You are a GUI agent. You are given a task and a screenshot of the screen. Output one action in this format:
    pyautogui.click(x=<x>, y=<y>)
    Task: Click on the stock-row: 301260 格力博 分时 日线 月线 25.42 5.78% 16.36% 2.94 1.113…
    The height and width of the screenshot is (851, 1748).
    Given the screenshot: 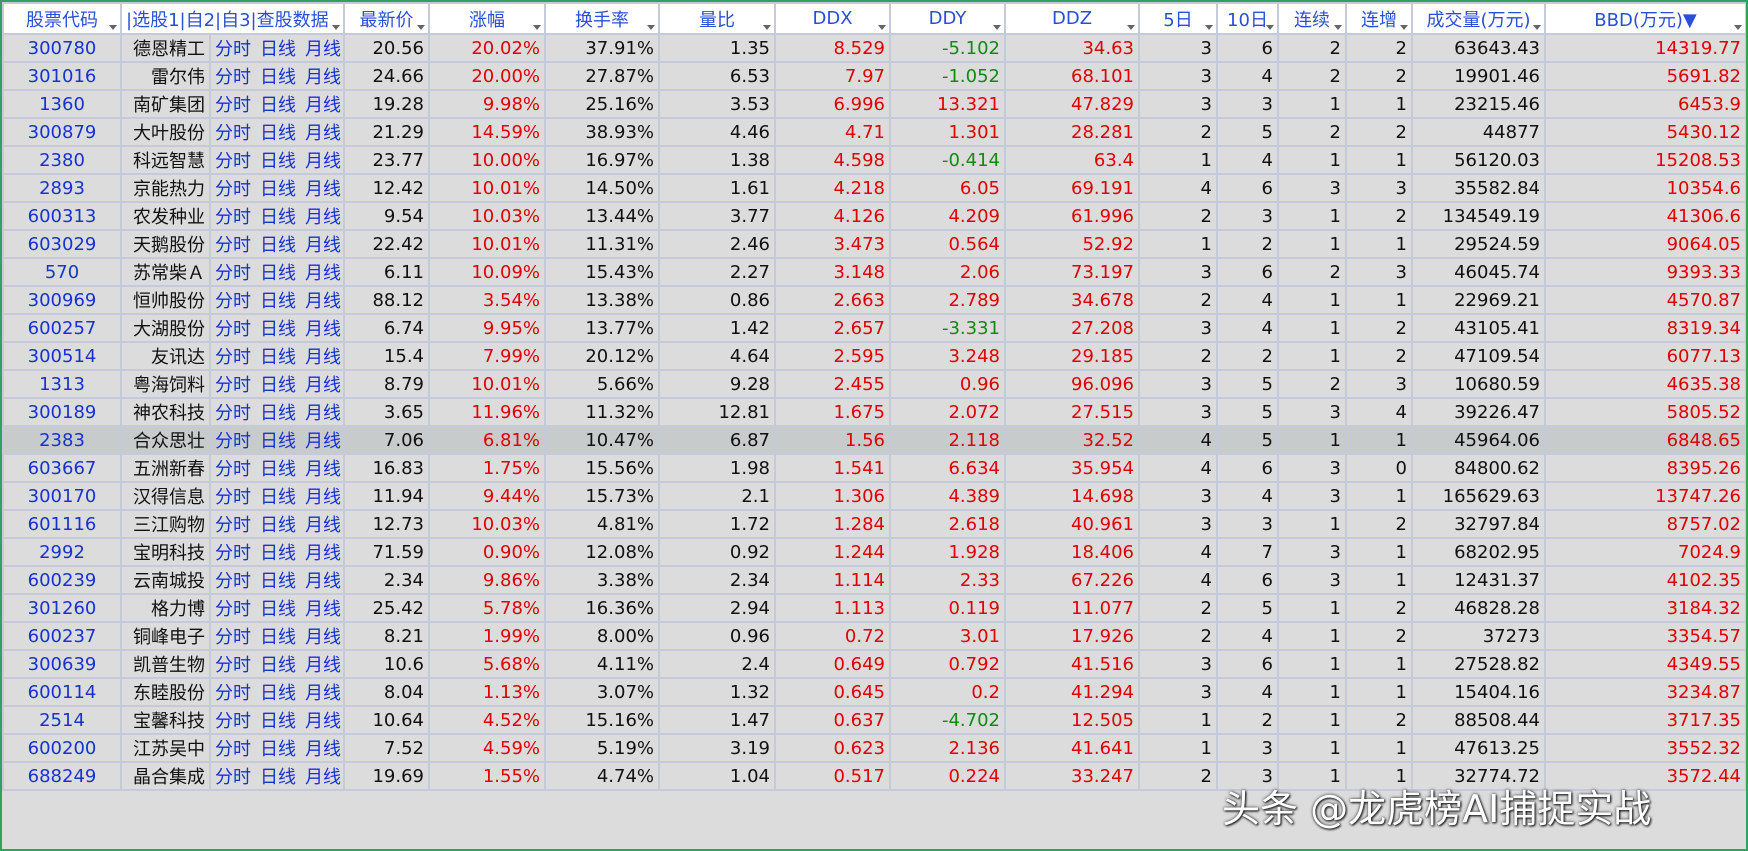 What is the action you would take?
    pyautogui.click(x=874, y=608)
    